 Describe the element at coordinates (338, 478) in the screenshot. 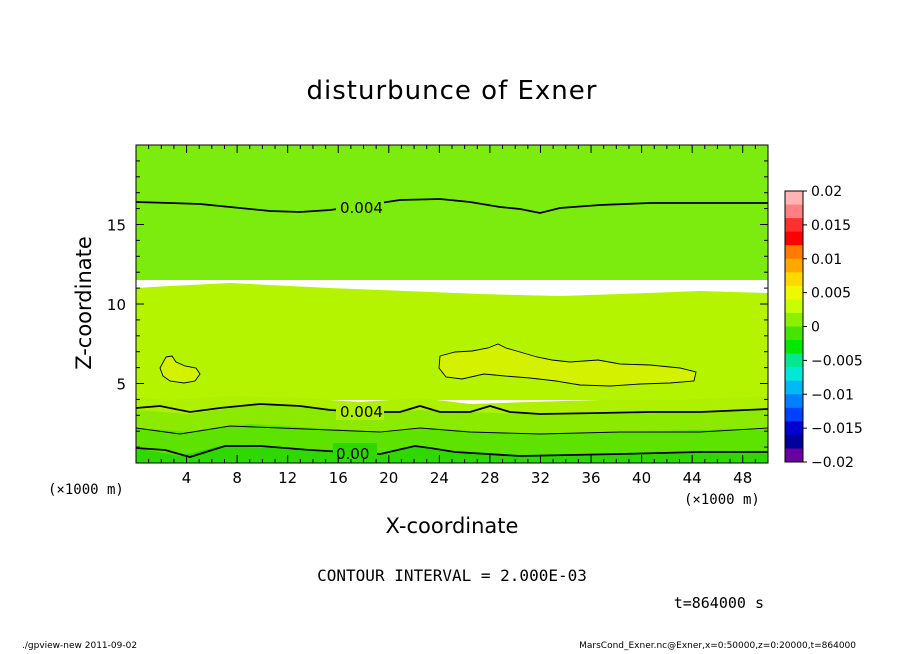

I see `x-tick-label: 16` at that location.